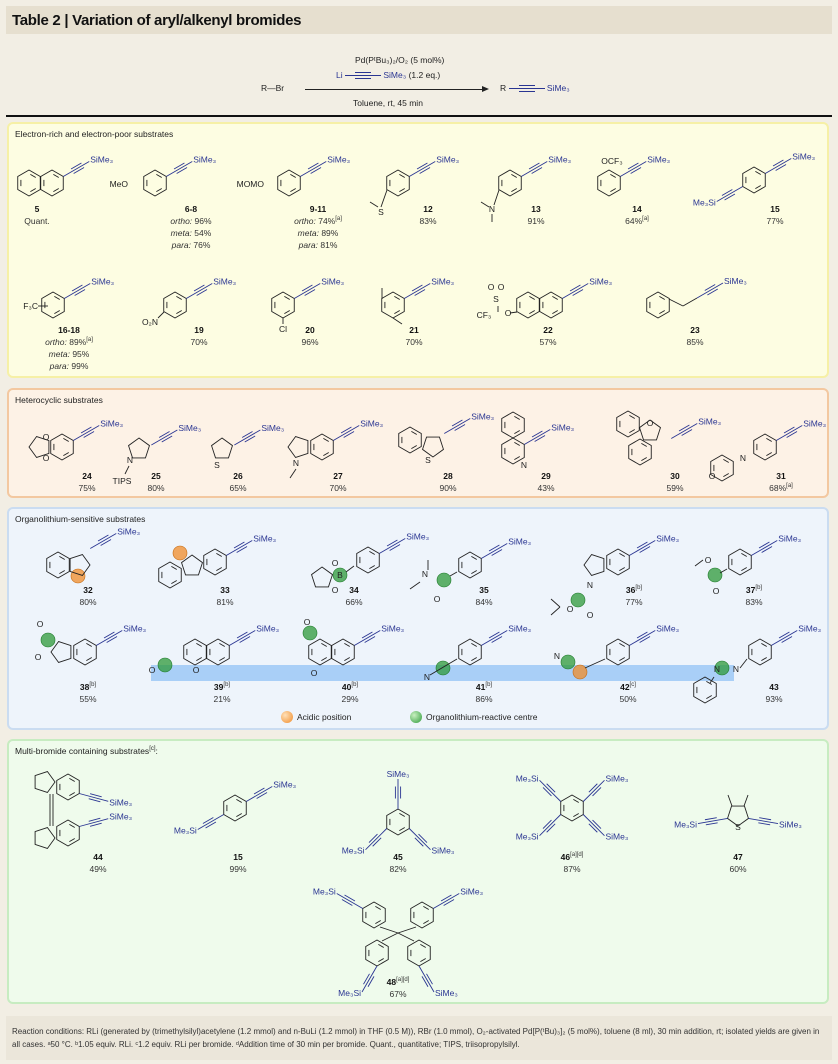  Describe the element at coordinates (87, 596) in the screenshot. I see `compound-32: 32 80%` at that location.